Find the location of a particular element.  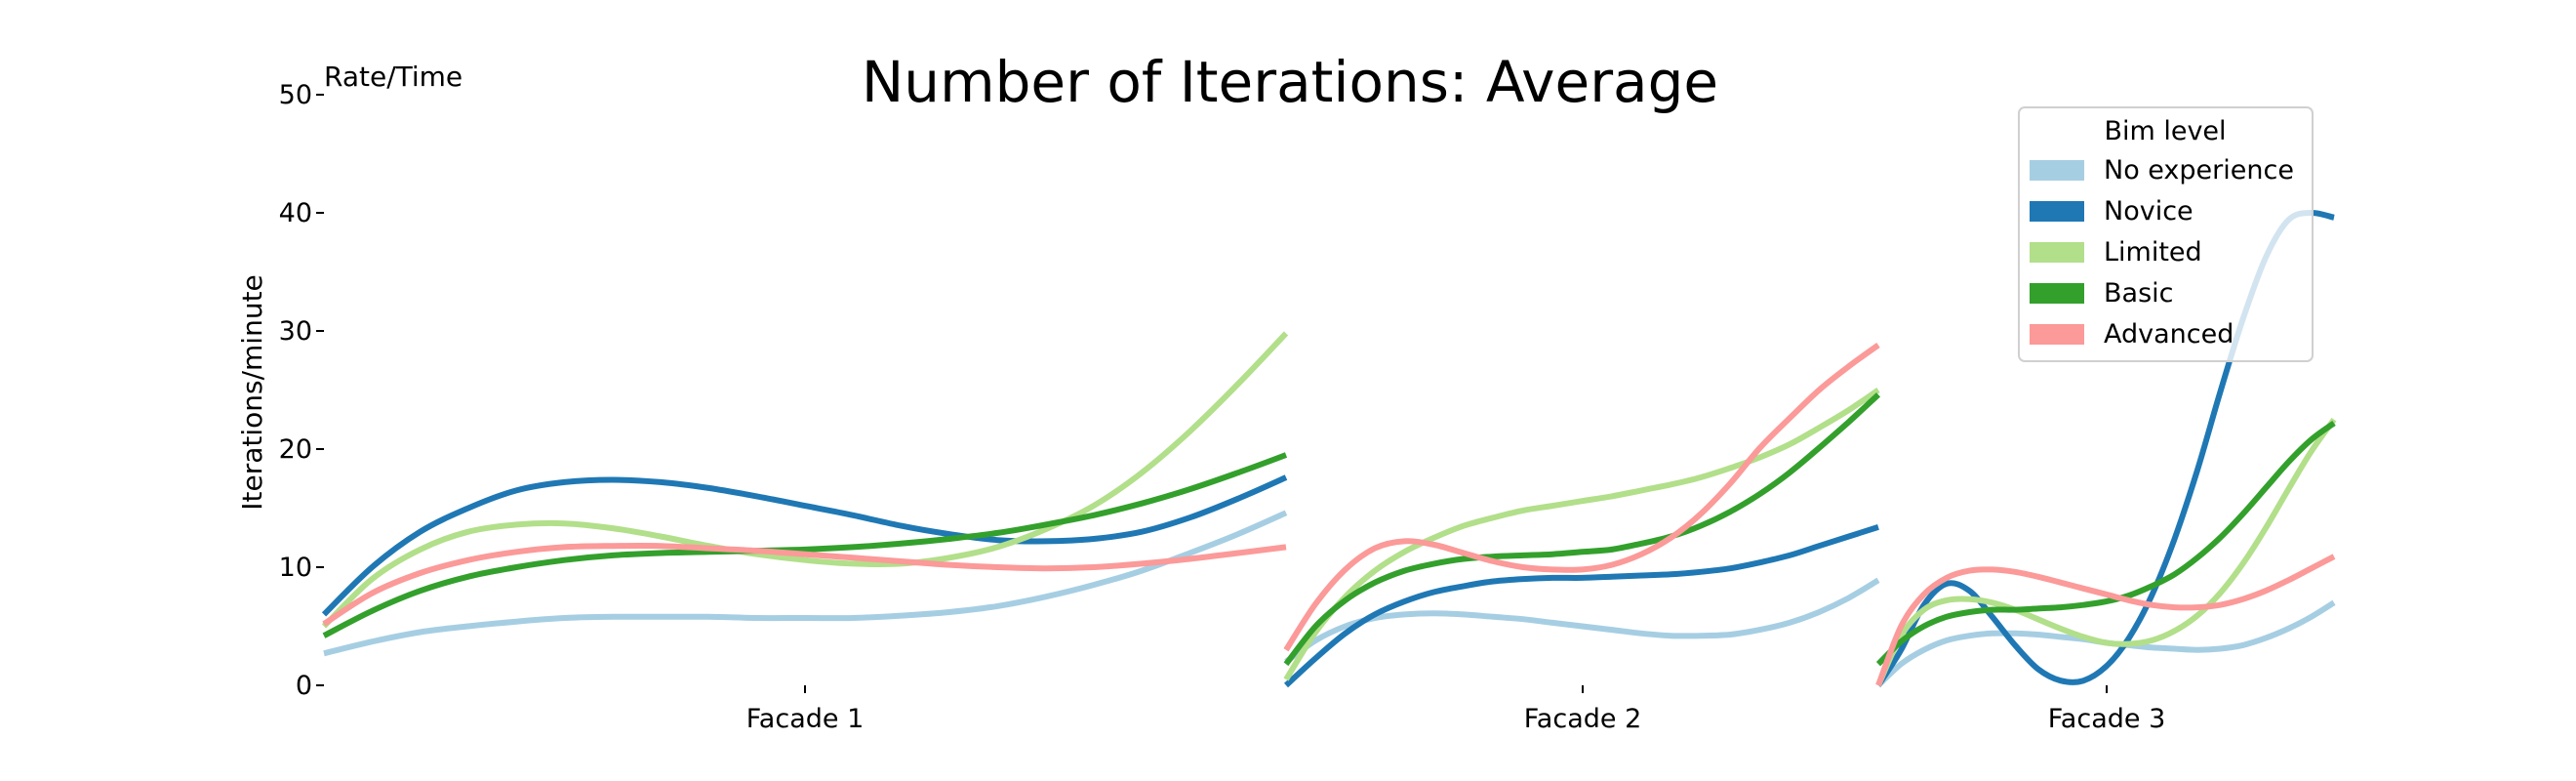

line-facade-2-basic is located at coordinates (1582, 529).